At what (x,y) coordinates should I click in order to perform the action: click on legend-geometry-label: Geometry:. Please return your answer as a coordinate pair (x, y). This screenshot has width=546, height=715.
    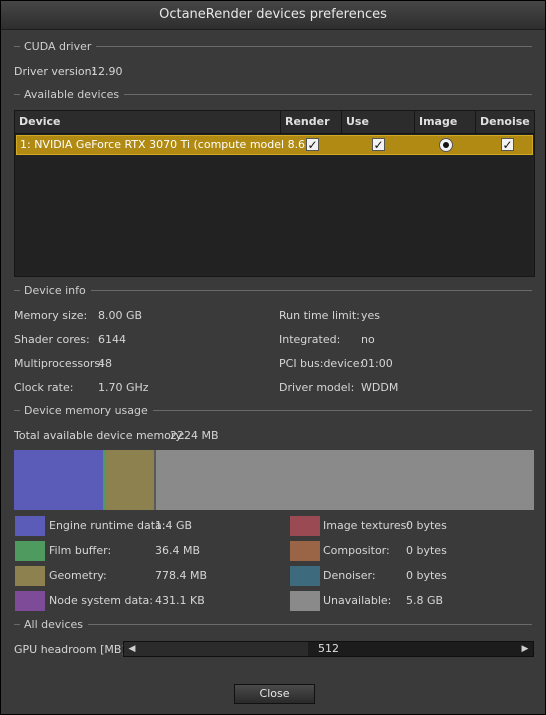
    Looking at the image, I should click on (78, 575).